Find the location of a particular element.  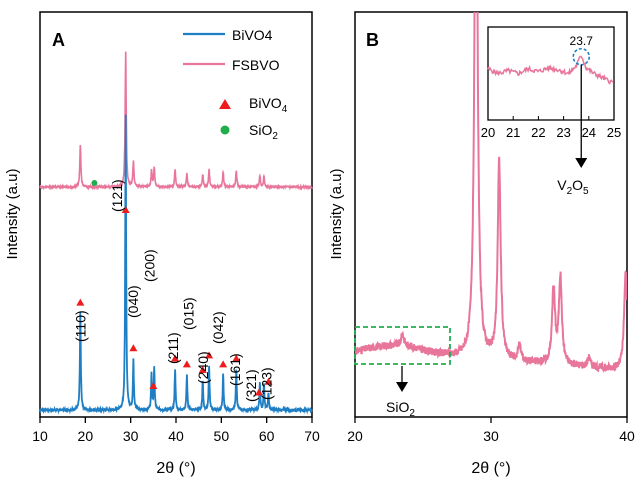

panel-a-x-tick-label: 30 is located at coordinates (131, 436).